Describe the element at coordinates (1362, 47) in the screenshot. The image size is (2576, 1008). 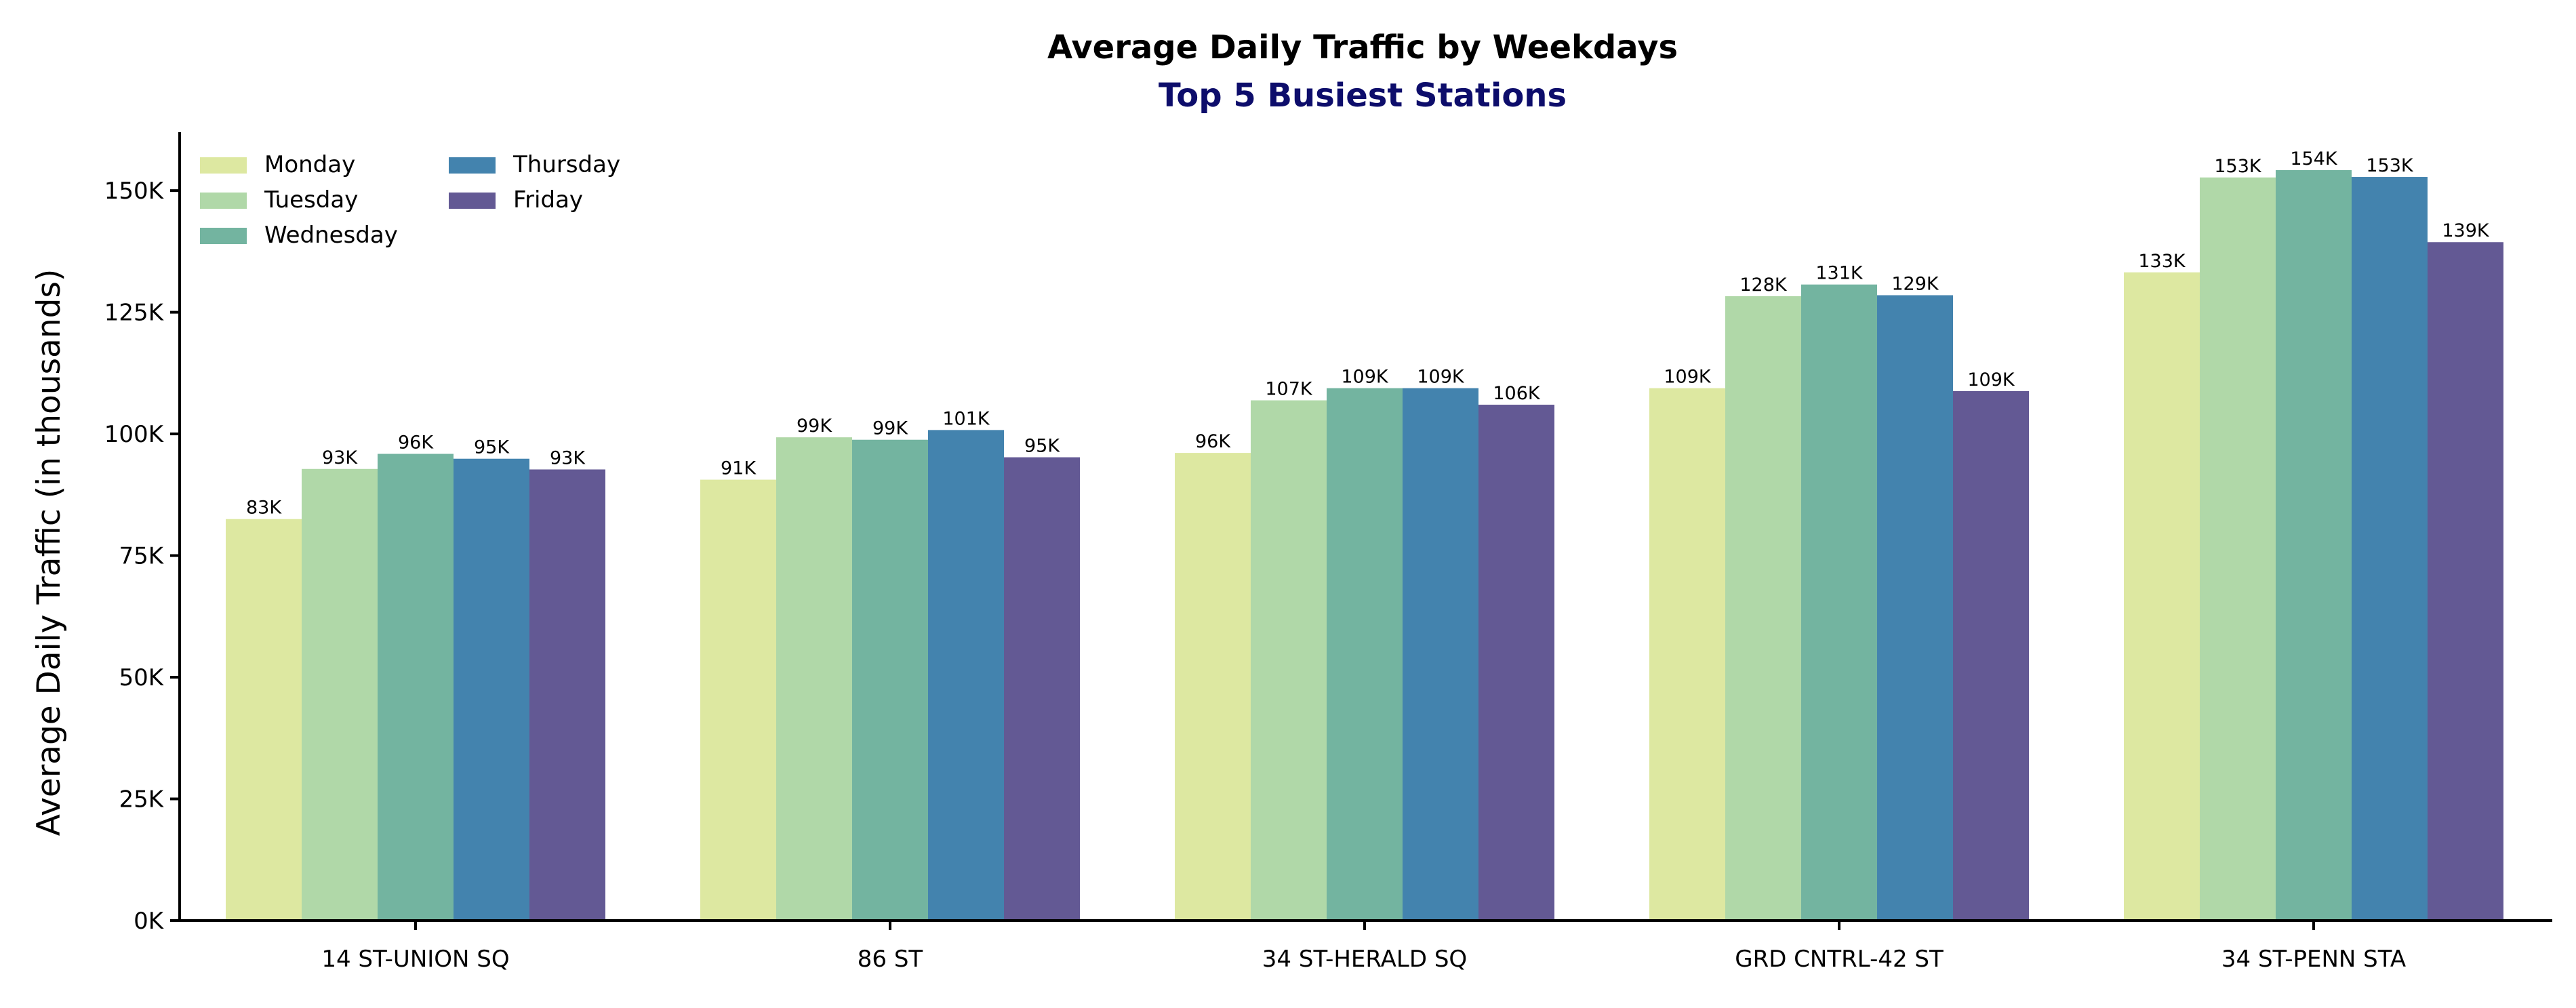
I see `chart-title: Average Daily Traffic by Weekdays` at that location.